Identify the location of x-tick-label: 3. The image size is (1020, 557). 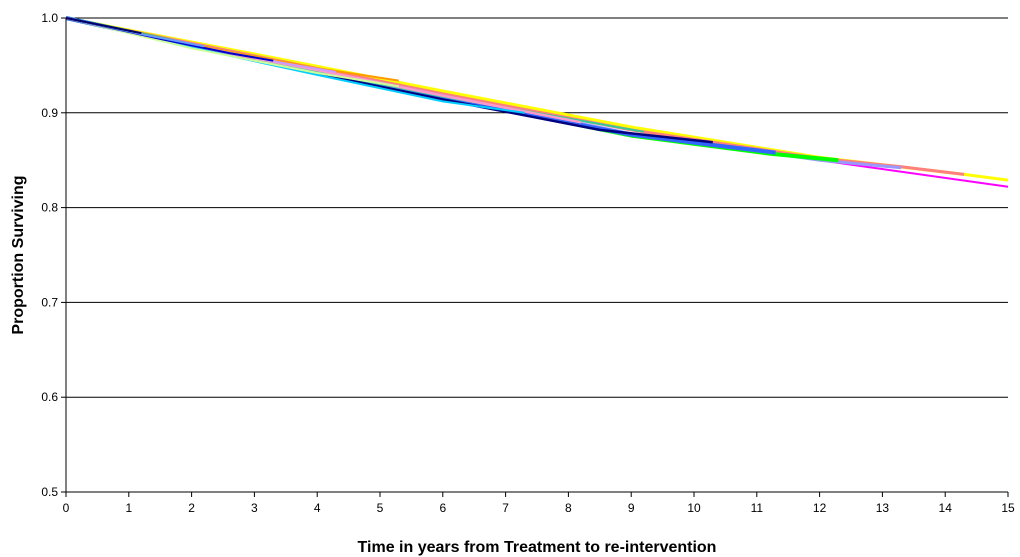
(254, 508).